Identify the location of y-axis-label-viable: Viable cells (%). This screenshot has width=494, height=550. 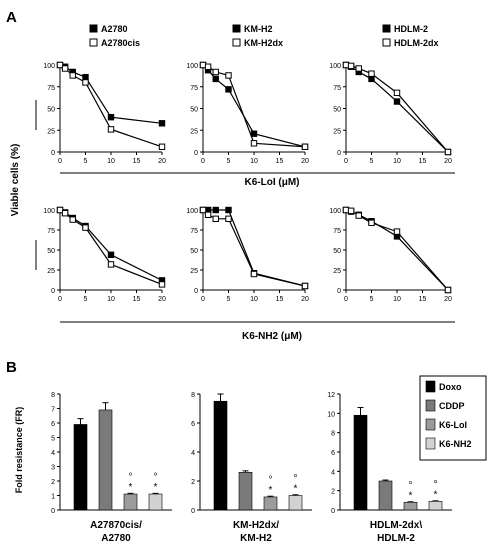
(15, 180).